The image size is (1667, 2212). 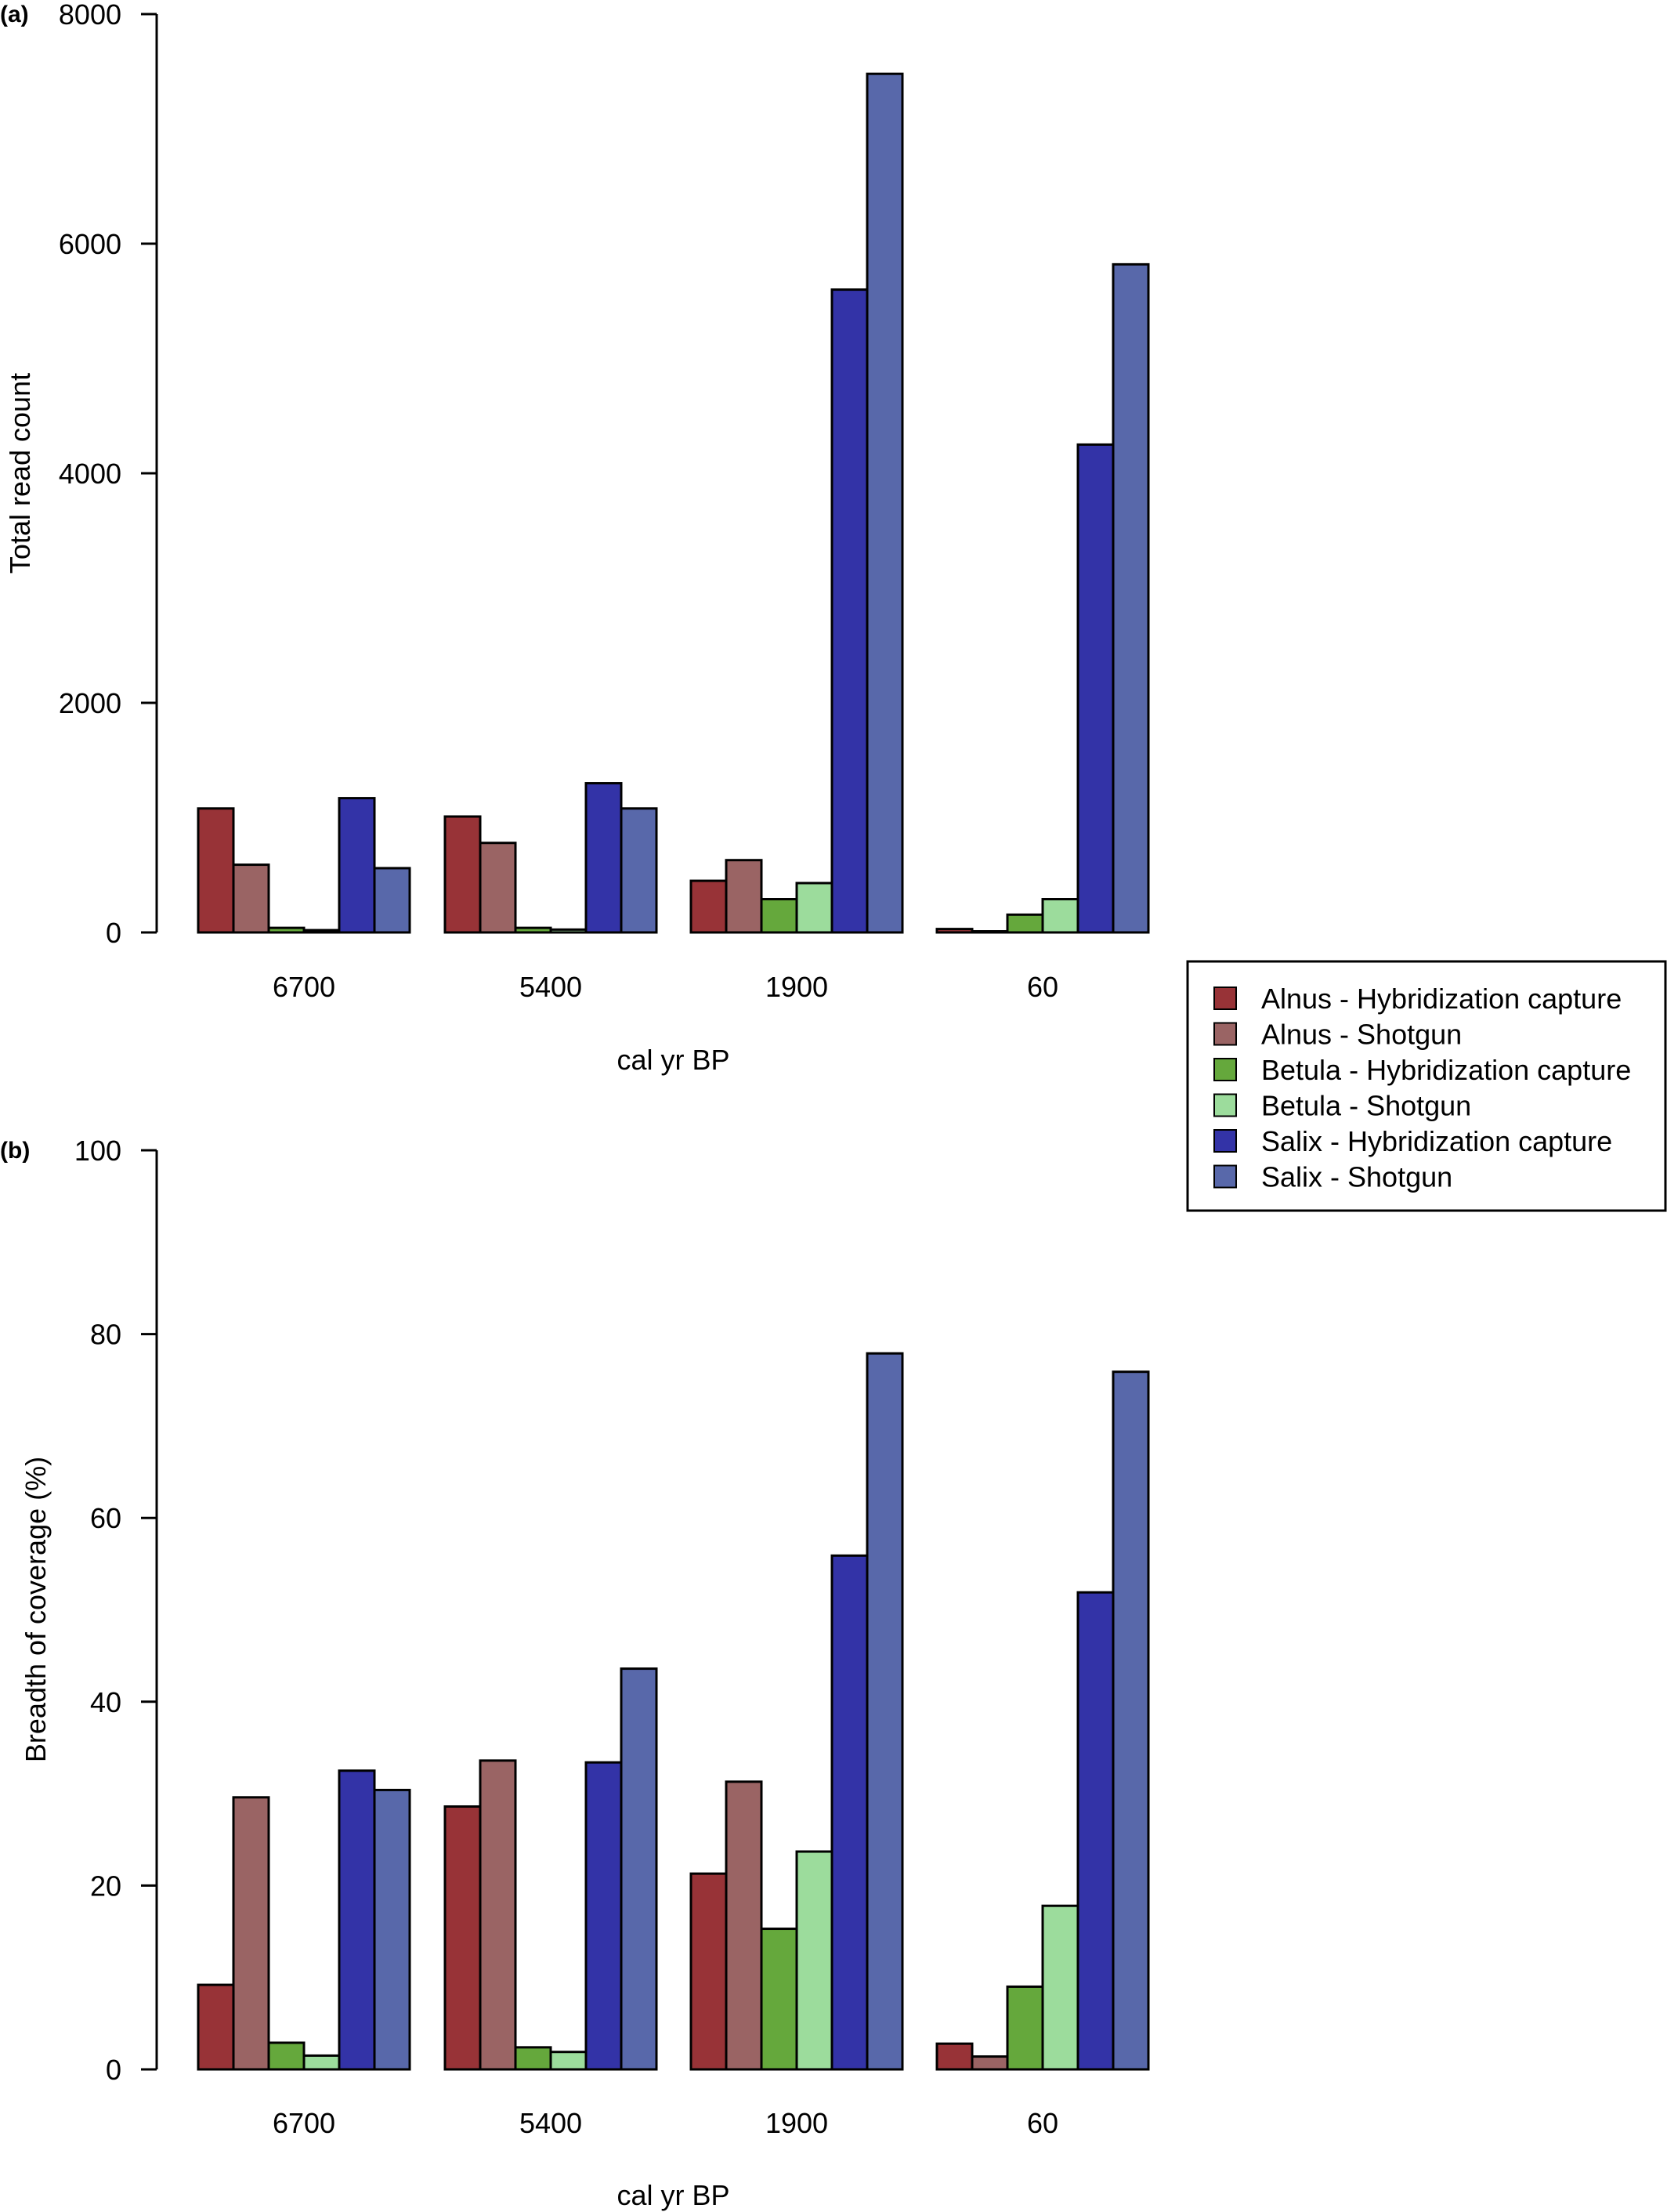 What do you see at coordinates (20, 473) in the screenshot?
I see `y-axis-title: Total read count` at bounding box center [20, 473].